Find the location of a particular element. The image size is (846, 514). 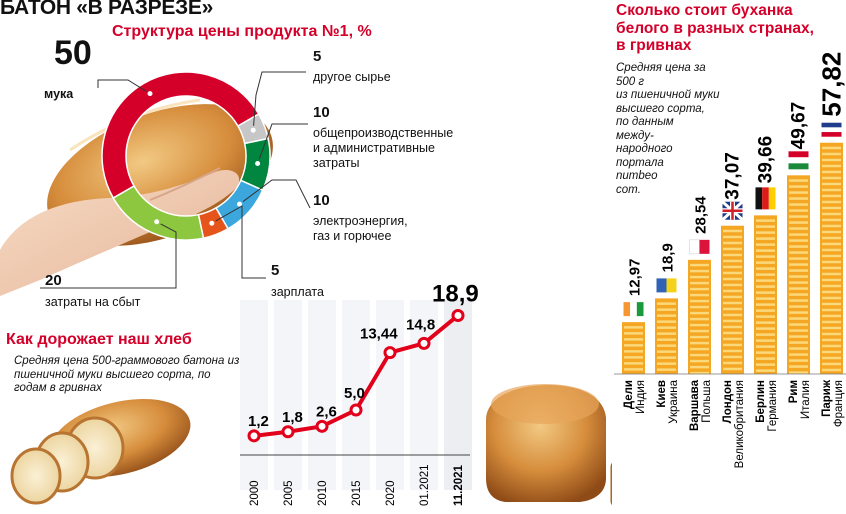

energy-value: 10 is located at coordinates (321, 200).